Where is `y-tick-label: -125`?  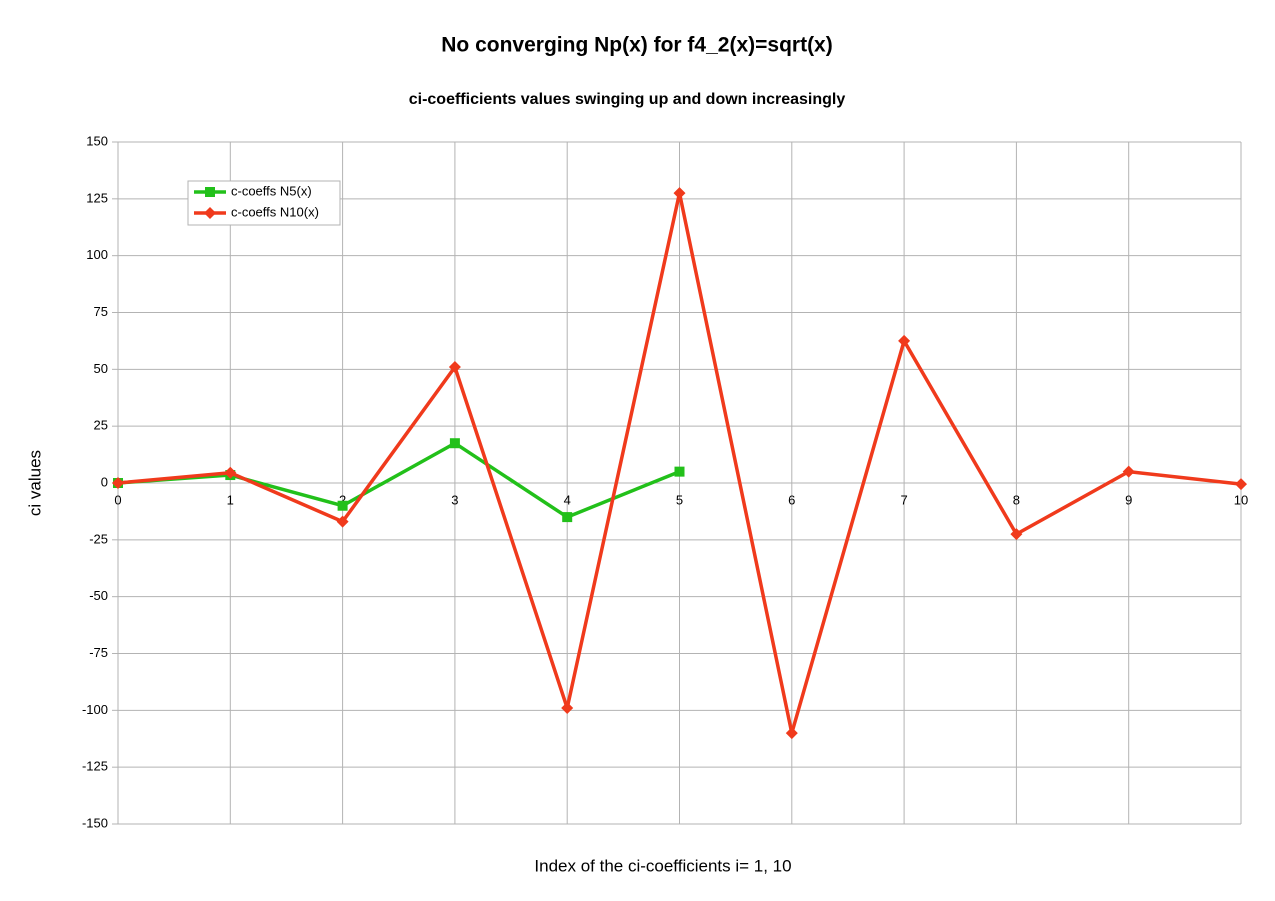 y-tick-label: -125 is located at coordinates (95, 766).